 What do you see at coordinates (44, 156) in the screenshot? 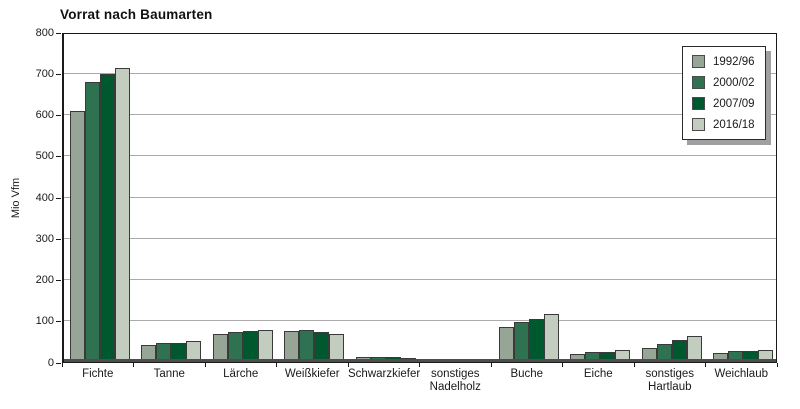
I see `y-axis-tick-label: 500` at bounding box center [44, 156].